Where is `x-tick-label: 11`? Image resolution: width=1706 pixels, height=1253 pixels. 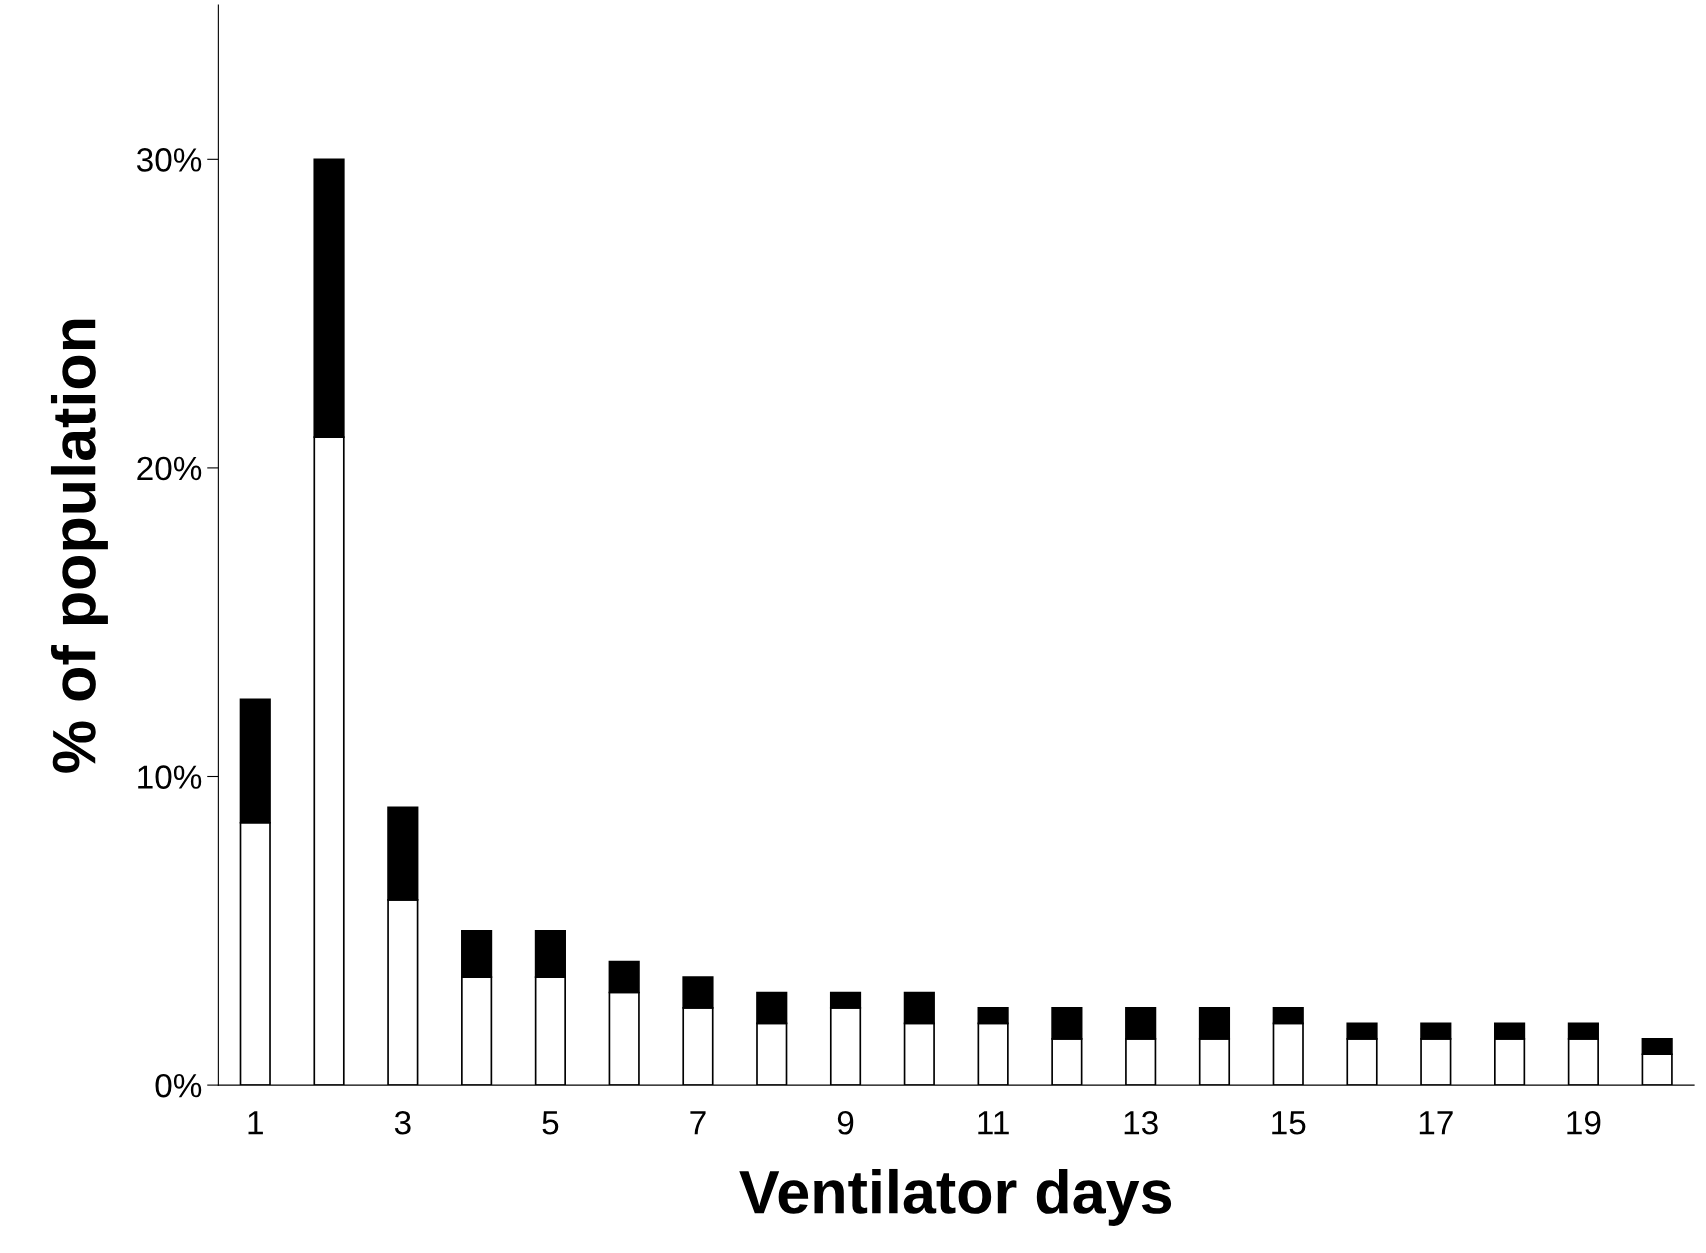 x-tick-label: 11 is located at coordinates (993, 1123).